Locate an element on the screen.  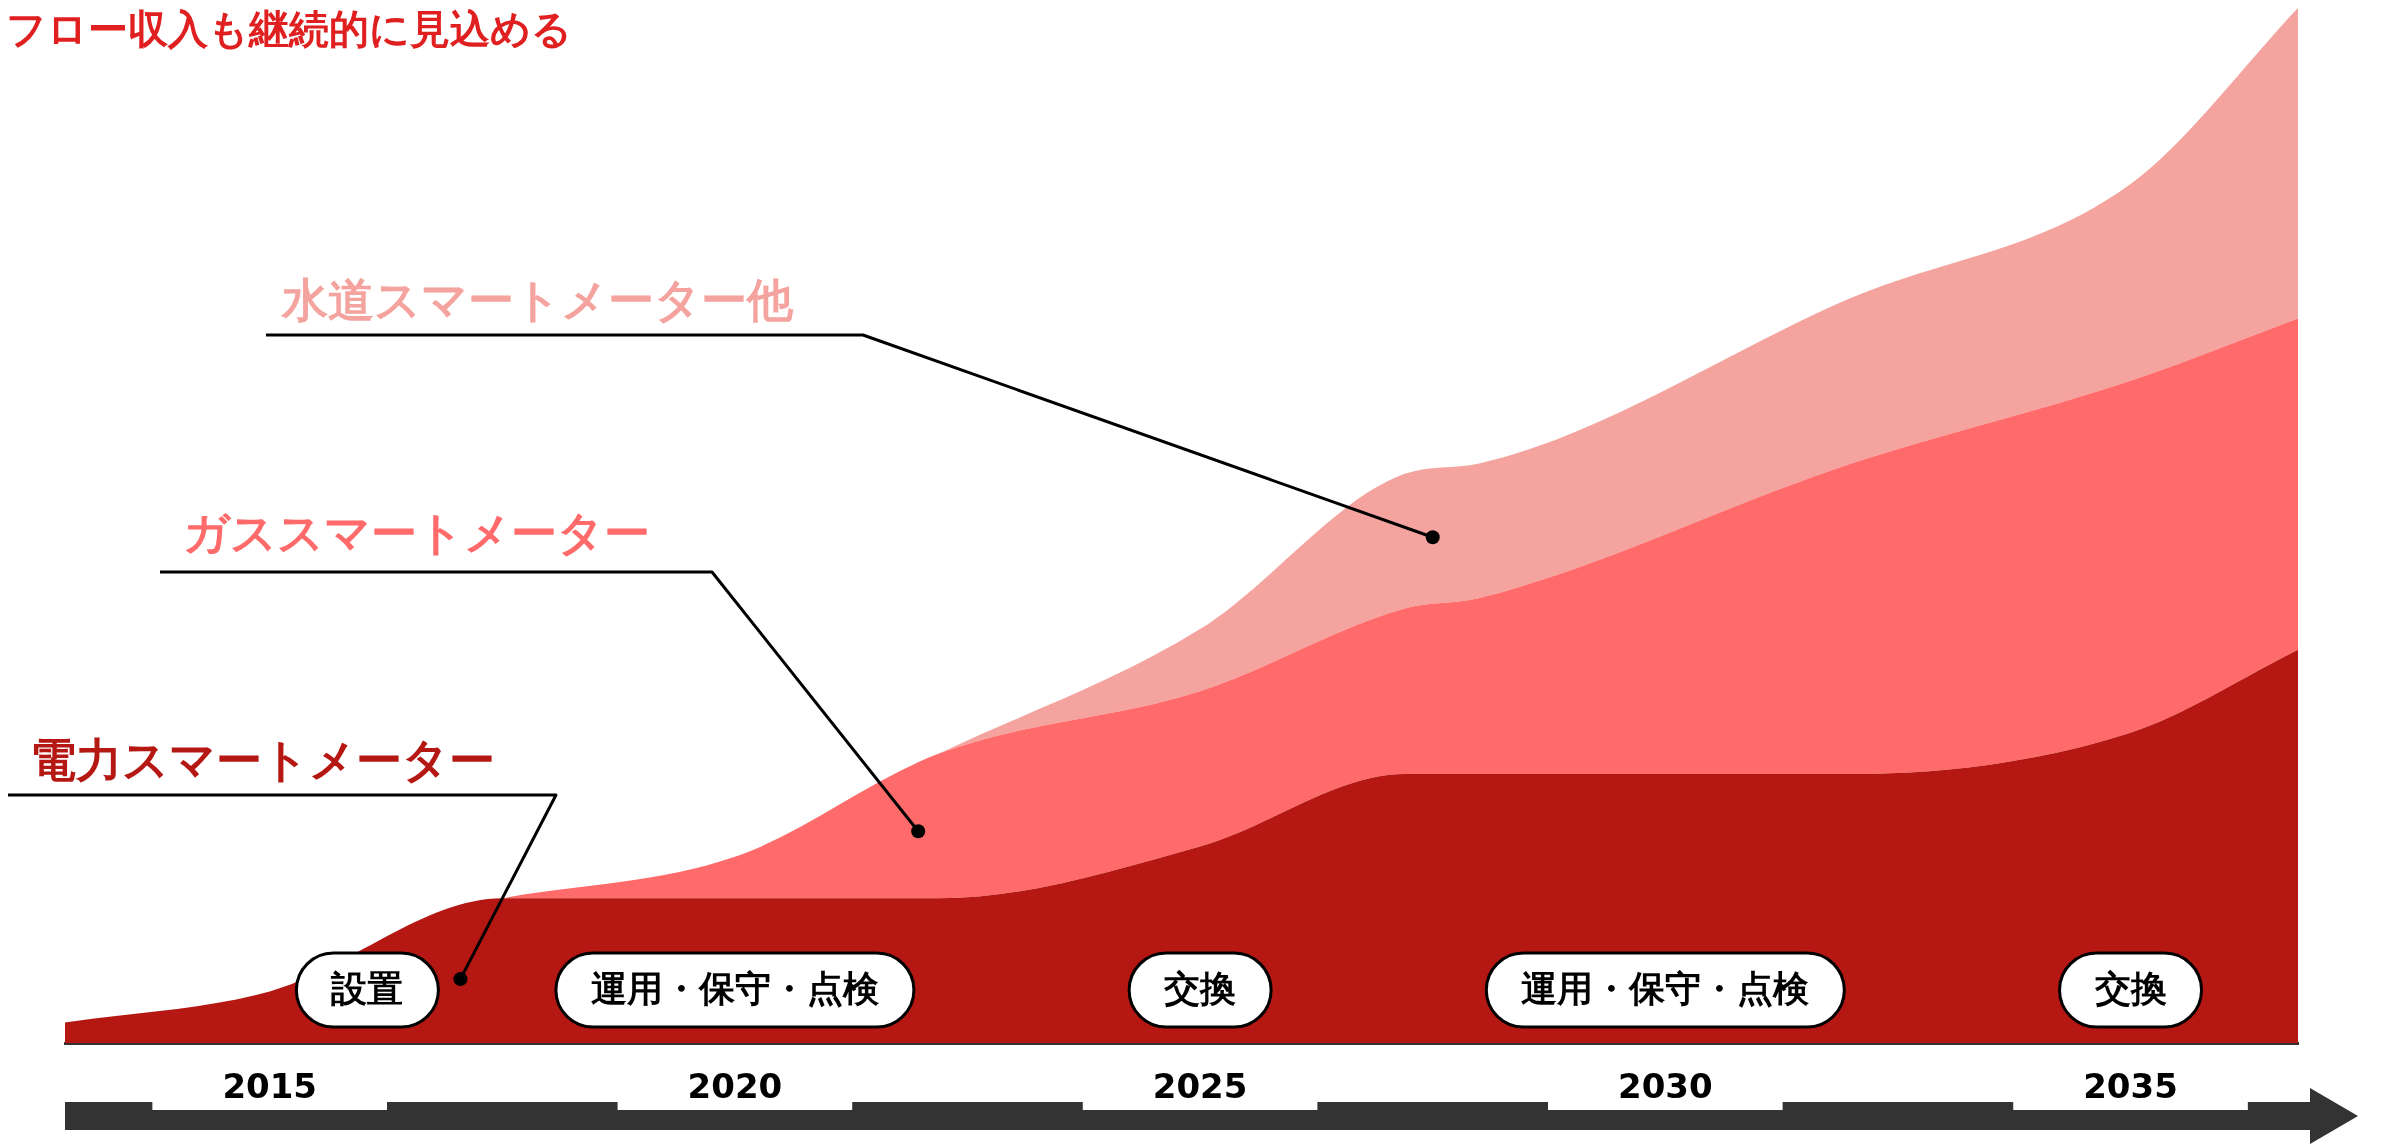
x-tick-label: 2015 is located at coordinates (270, 1086).